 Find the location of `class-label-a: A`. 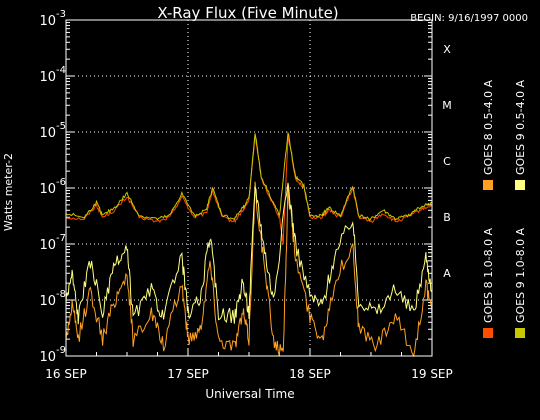

class-label-a: A is located at coordinates (447, 273).